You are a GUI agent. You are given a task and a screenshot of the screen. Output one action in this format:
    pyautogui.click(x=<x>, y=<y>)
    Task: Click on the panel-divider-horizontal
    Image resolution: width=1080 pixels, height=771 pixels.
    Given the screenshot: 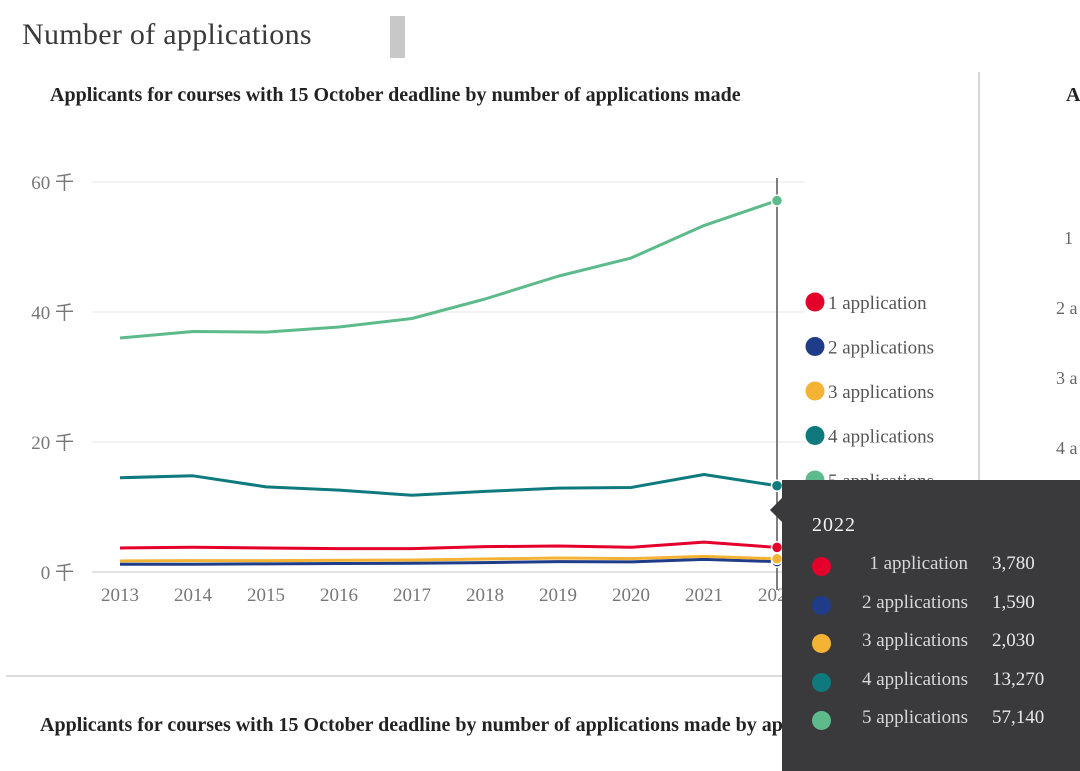 What is the action you would take?
    pyautogui.click(x=543, y=676)
    